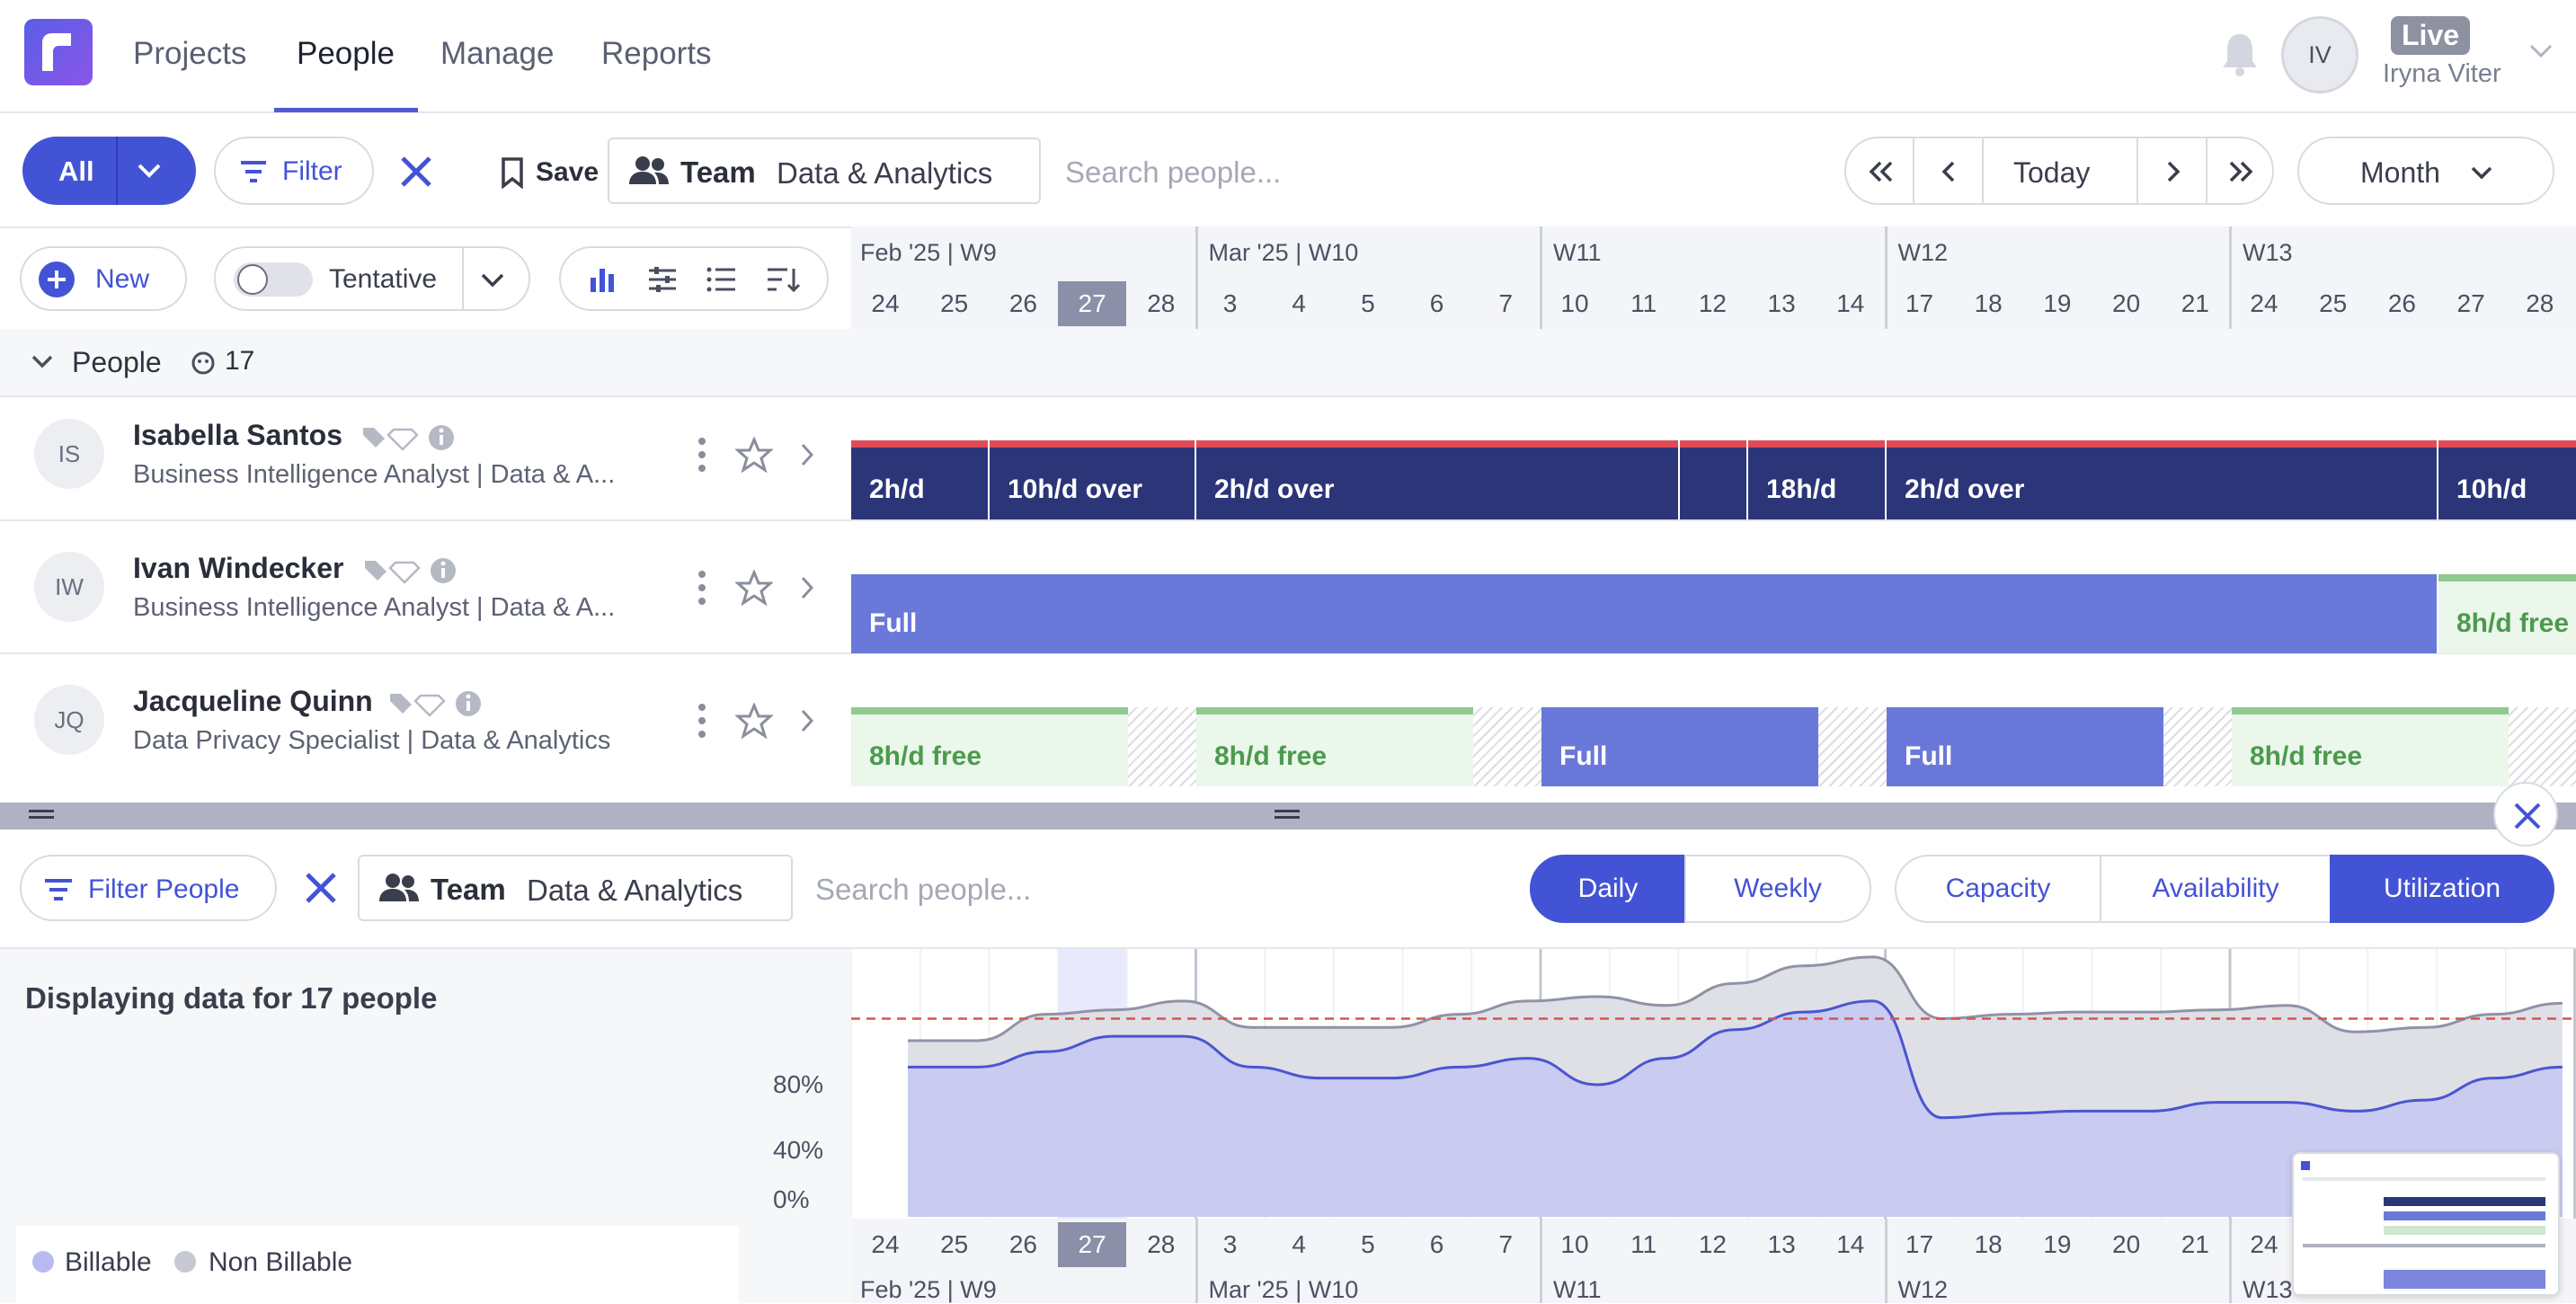  Describe the element at coordinates (1816, 480) in the screenshot. I see `allocation-bar: 18h/d` at that location.